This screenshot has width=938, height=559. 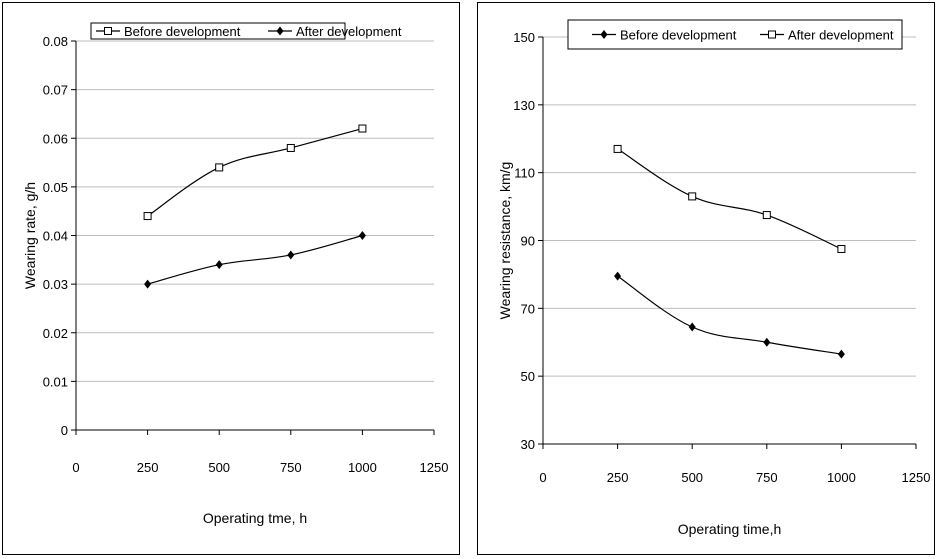 I want to click on y-tick-label: 90, so click(x=528, y=241).